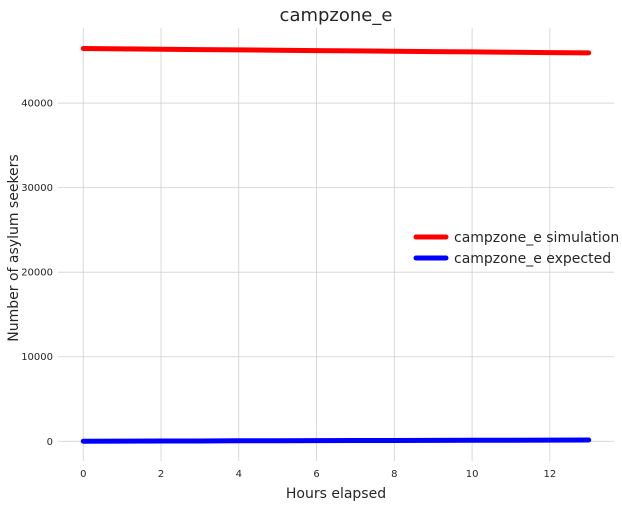 This screenshot has height=508, width=622. I want to click on y-tick-label: 10000, so click(37, 357).